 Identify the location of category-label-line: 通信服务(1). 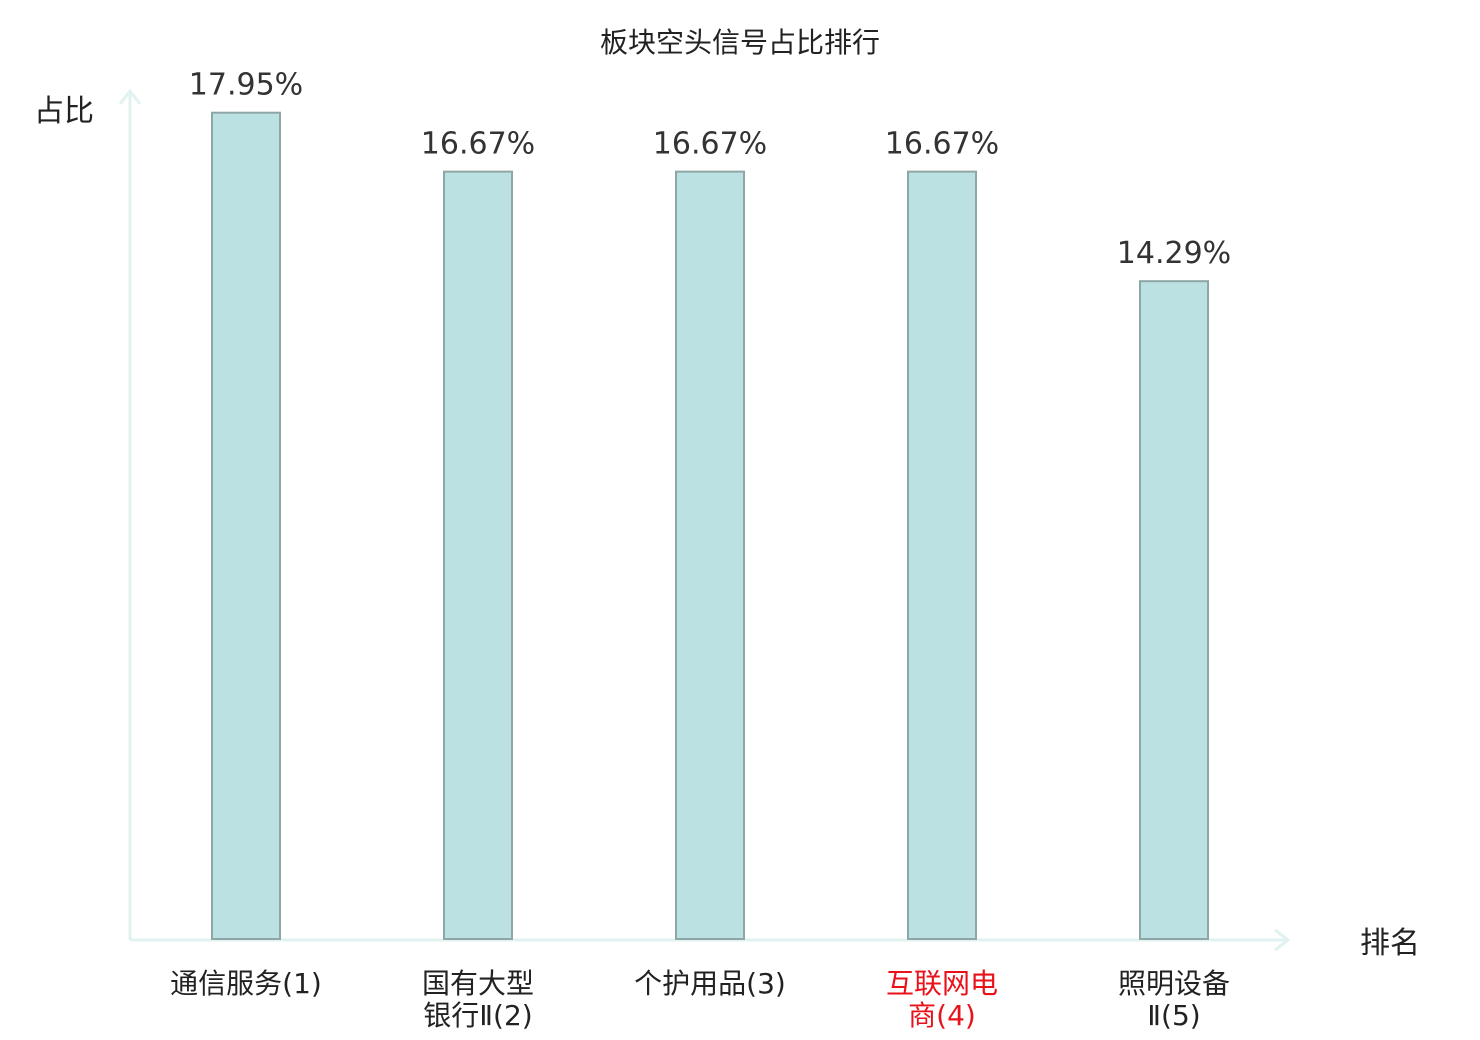
(246, 983).